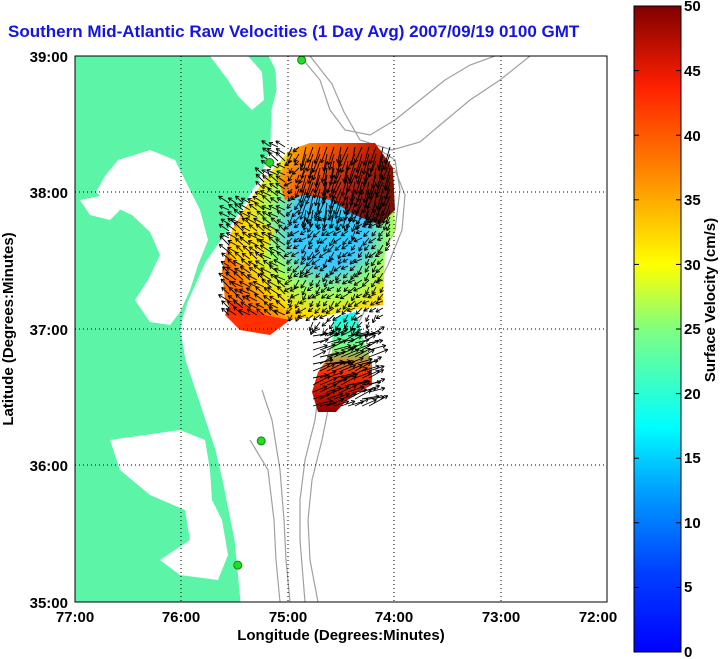 The image size is (724, 659). What do you see at coordinates (100, 208) in the screenshot?
I see `bay-tributary` at bounding box center [100, 208].